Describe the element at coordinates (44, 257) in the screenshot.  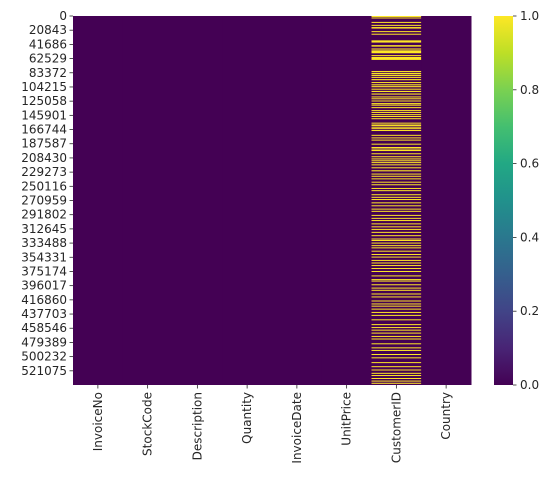
I see `row-tick-label: 354331` at that location.